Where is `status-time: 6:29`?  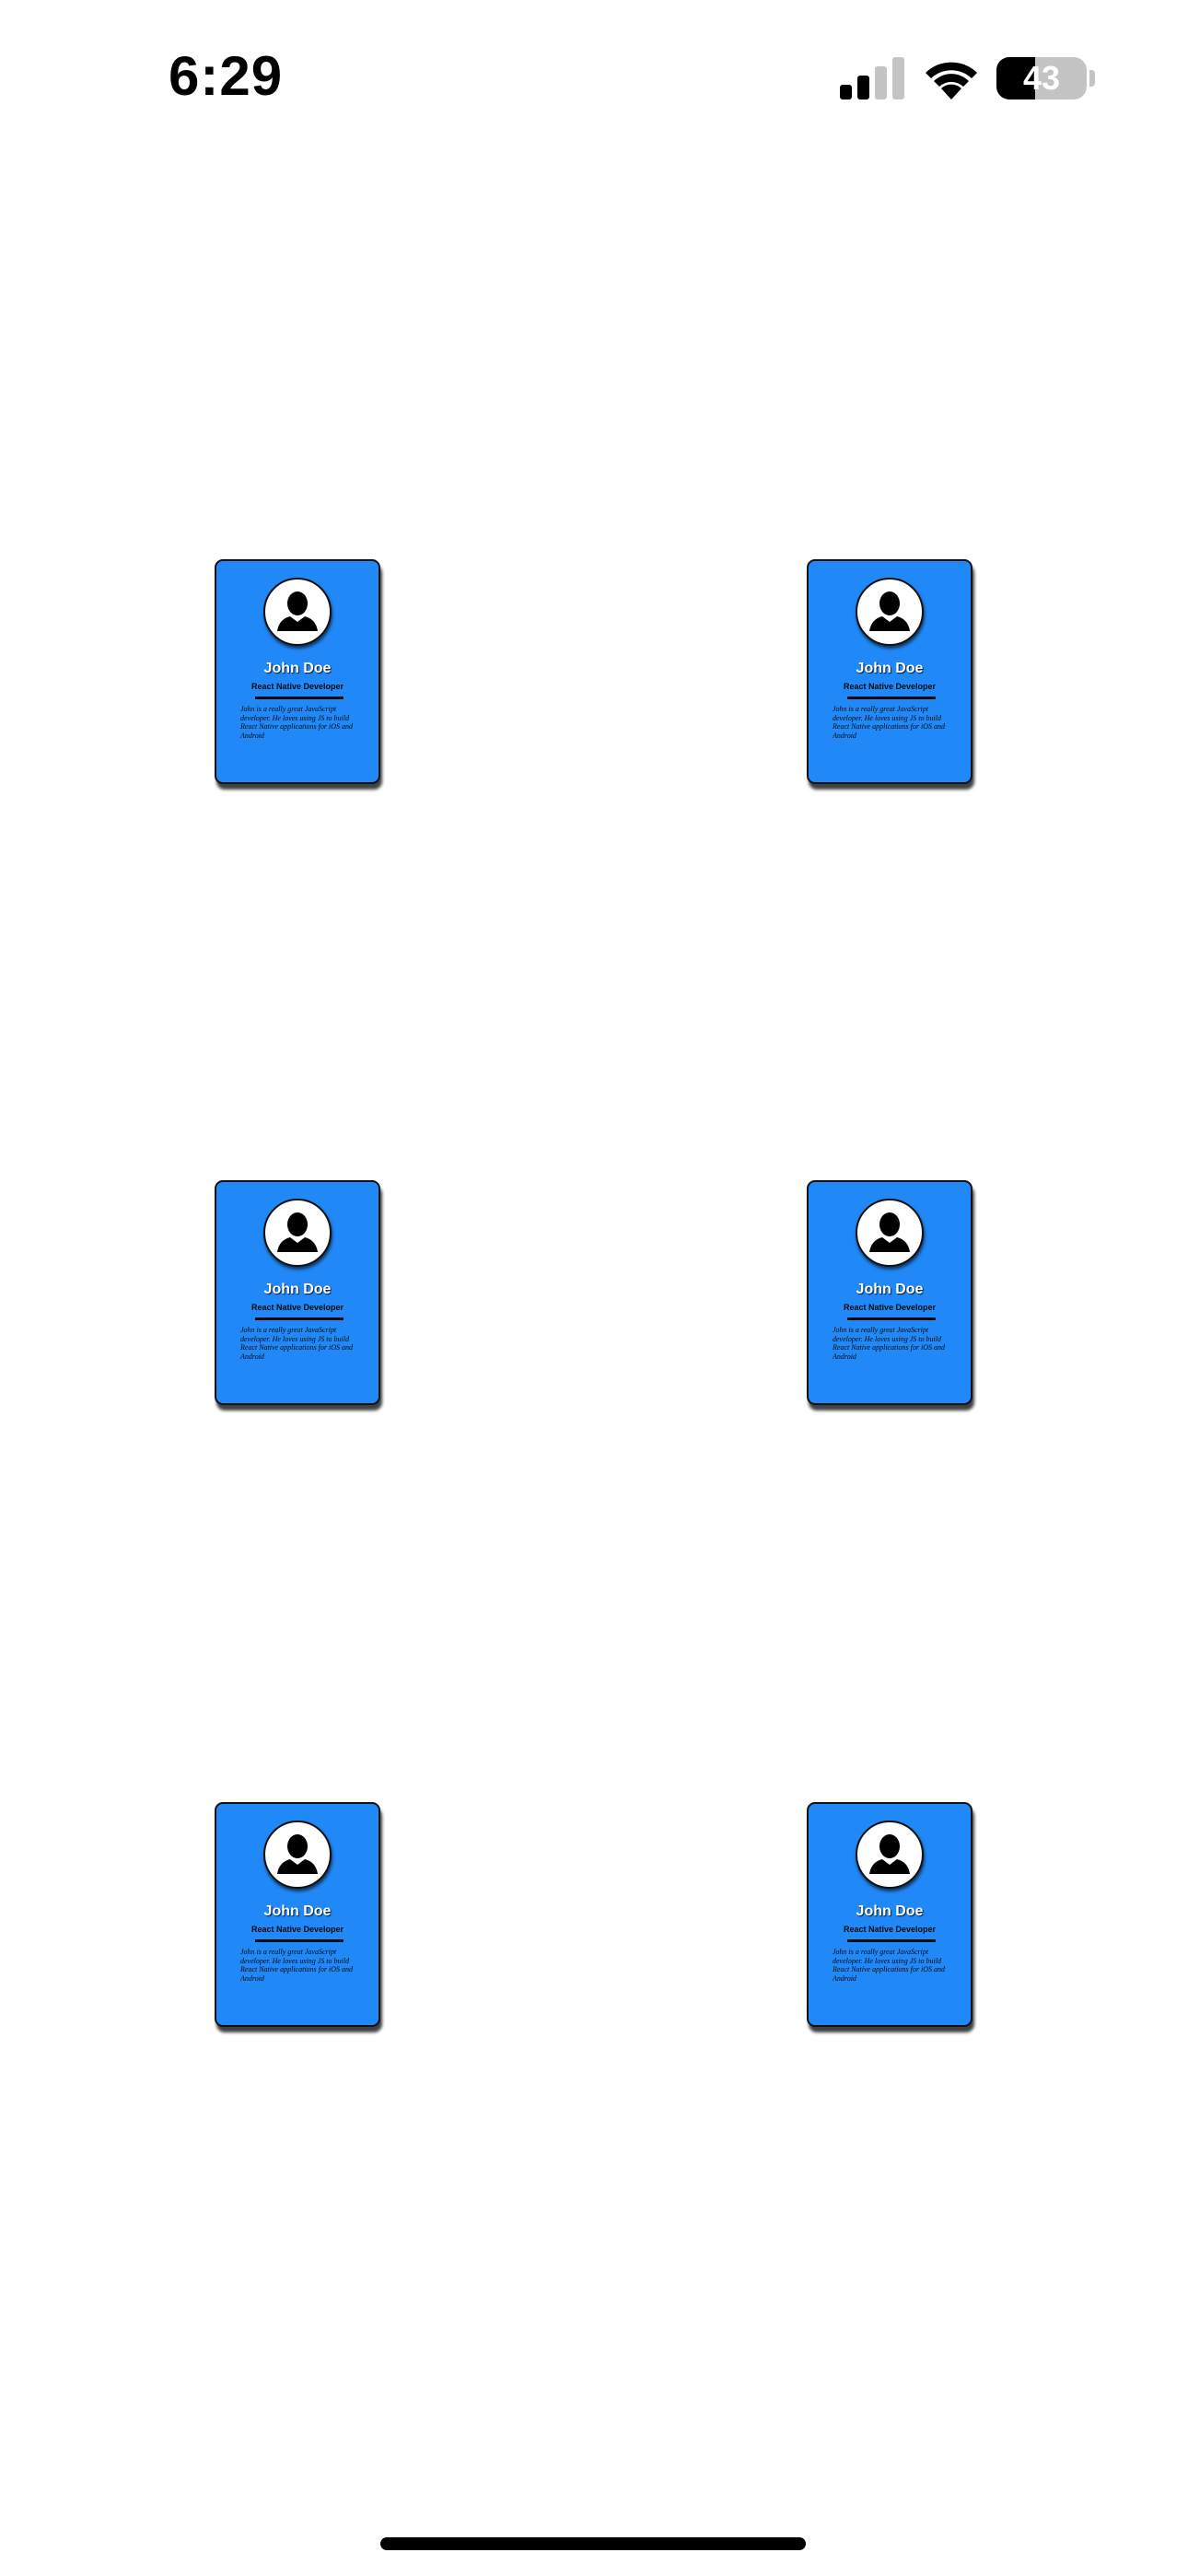
status-time: 6:29 is located at coordinates (226, 76).